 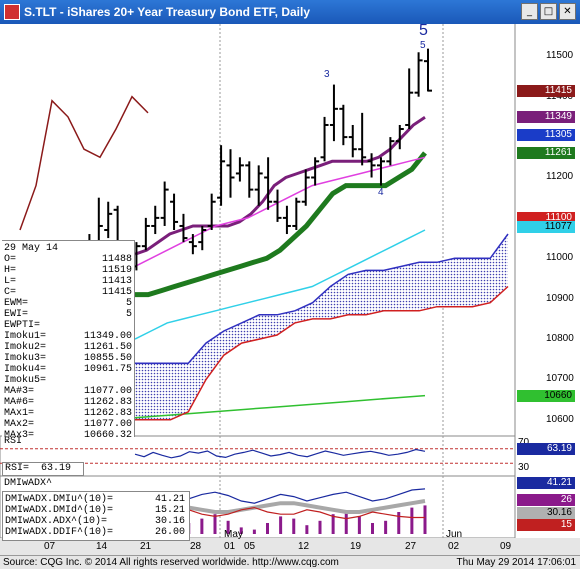 I want to click on dmi-label: DMIwADX.ADX^(10)=, so click(x=56, y=521).